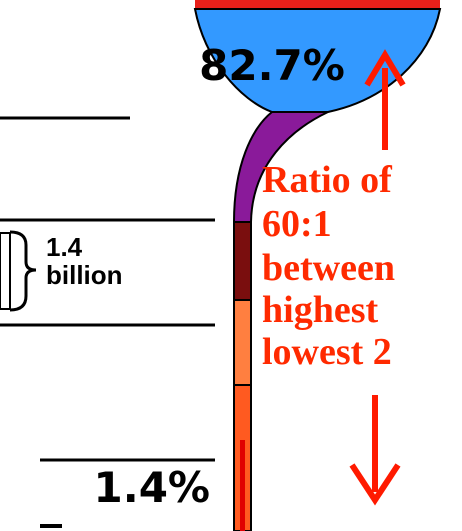  What do you see at coordinates (5, 271) in the screenshot?
I see `box-edge` at bounding box center [5, 271].